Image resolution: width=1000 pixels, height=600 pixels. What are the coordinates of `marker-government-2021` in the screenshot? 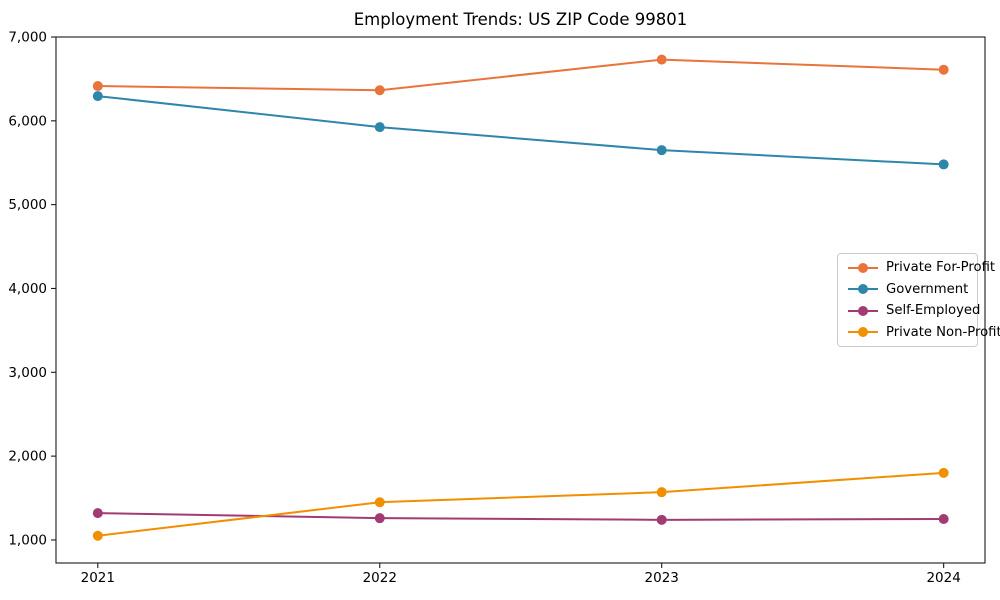 It's located at (97, 96).